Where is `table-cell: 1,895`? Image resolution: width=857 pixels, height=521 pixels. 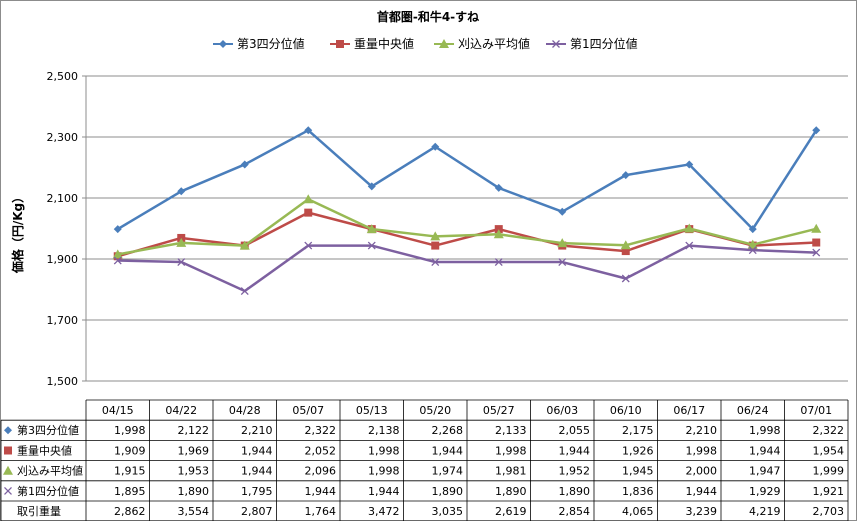
table-cell: 1,895 is located at coordinates (130, 491).